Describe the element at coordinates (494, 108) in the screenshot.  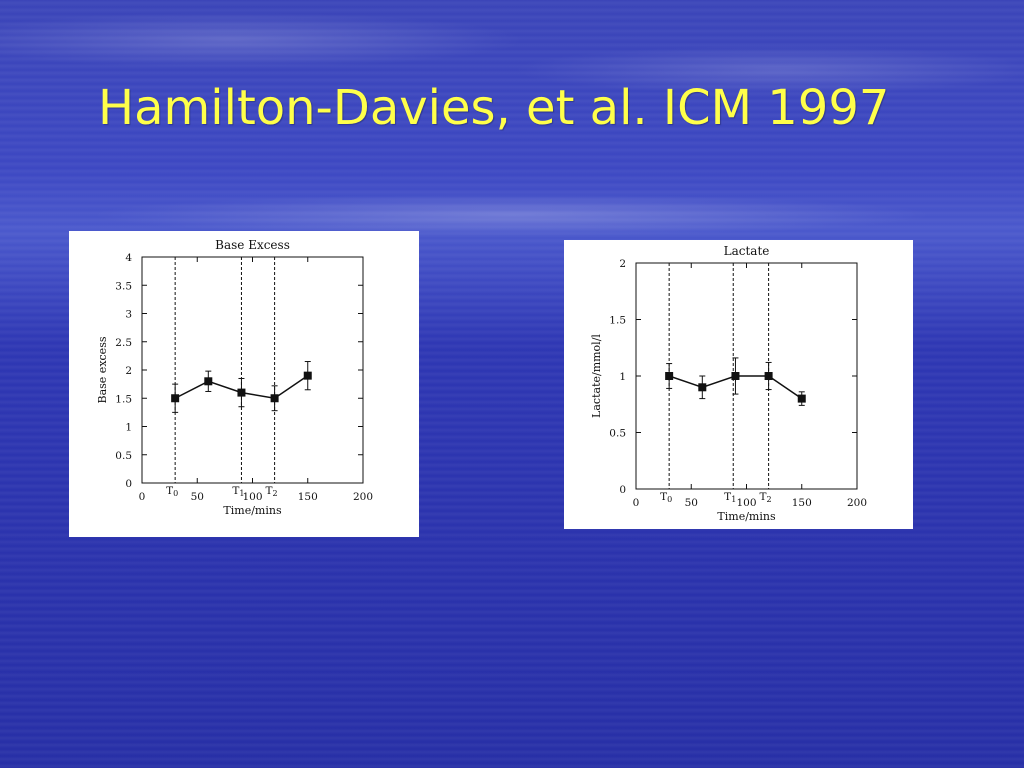
I see `slide-title: Hamilton-Davies, et al. ICM 1997` at that location.